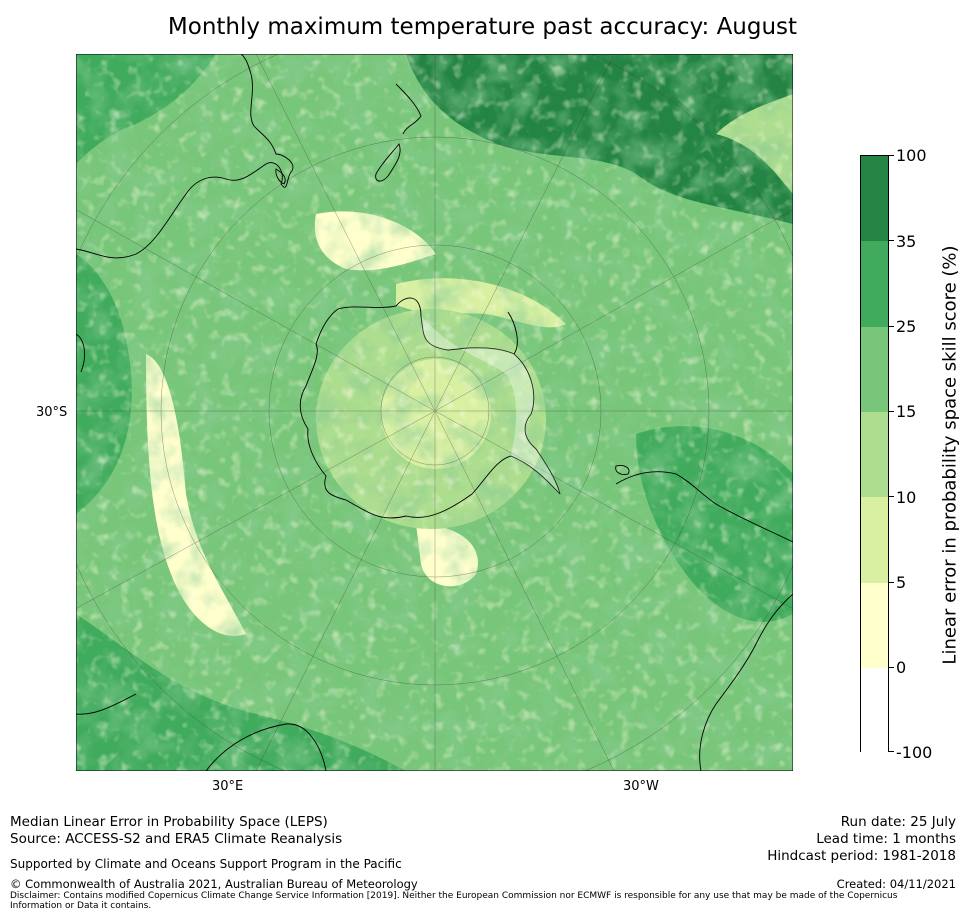  Describe the element at coordinates (911, 155) in the screenshot. I see `colorbar-label: 100` at that location.